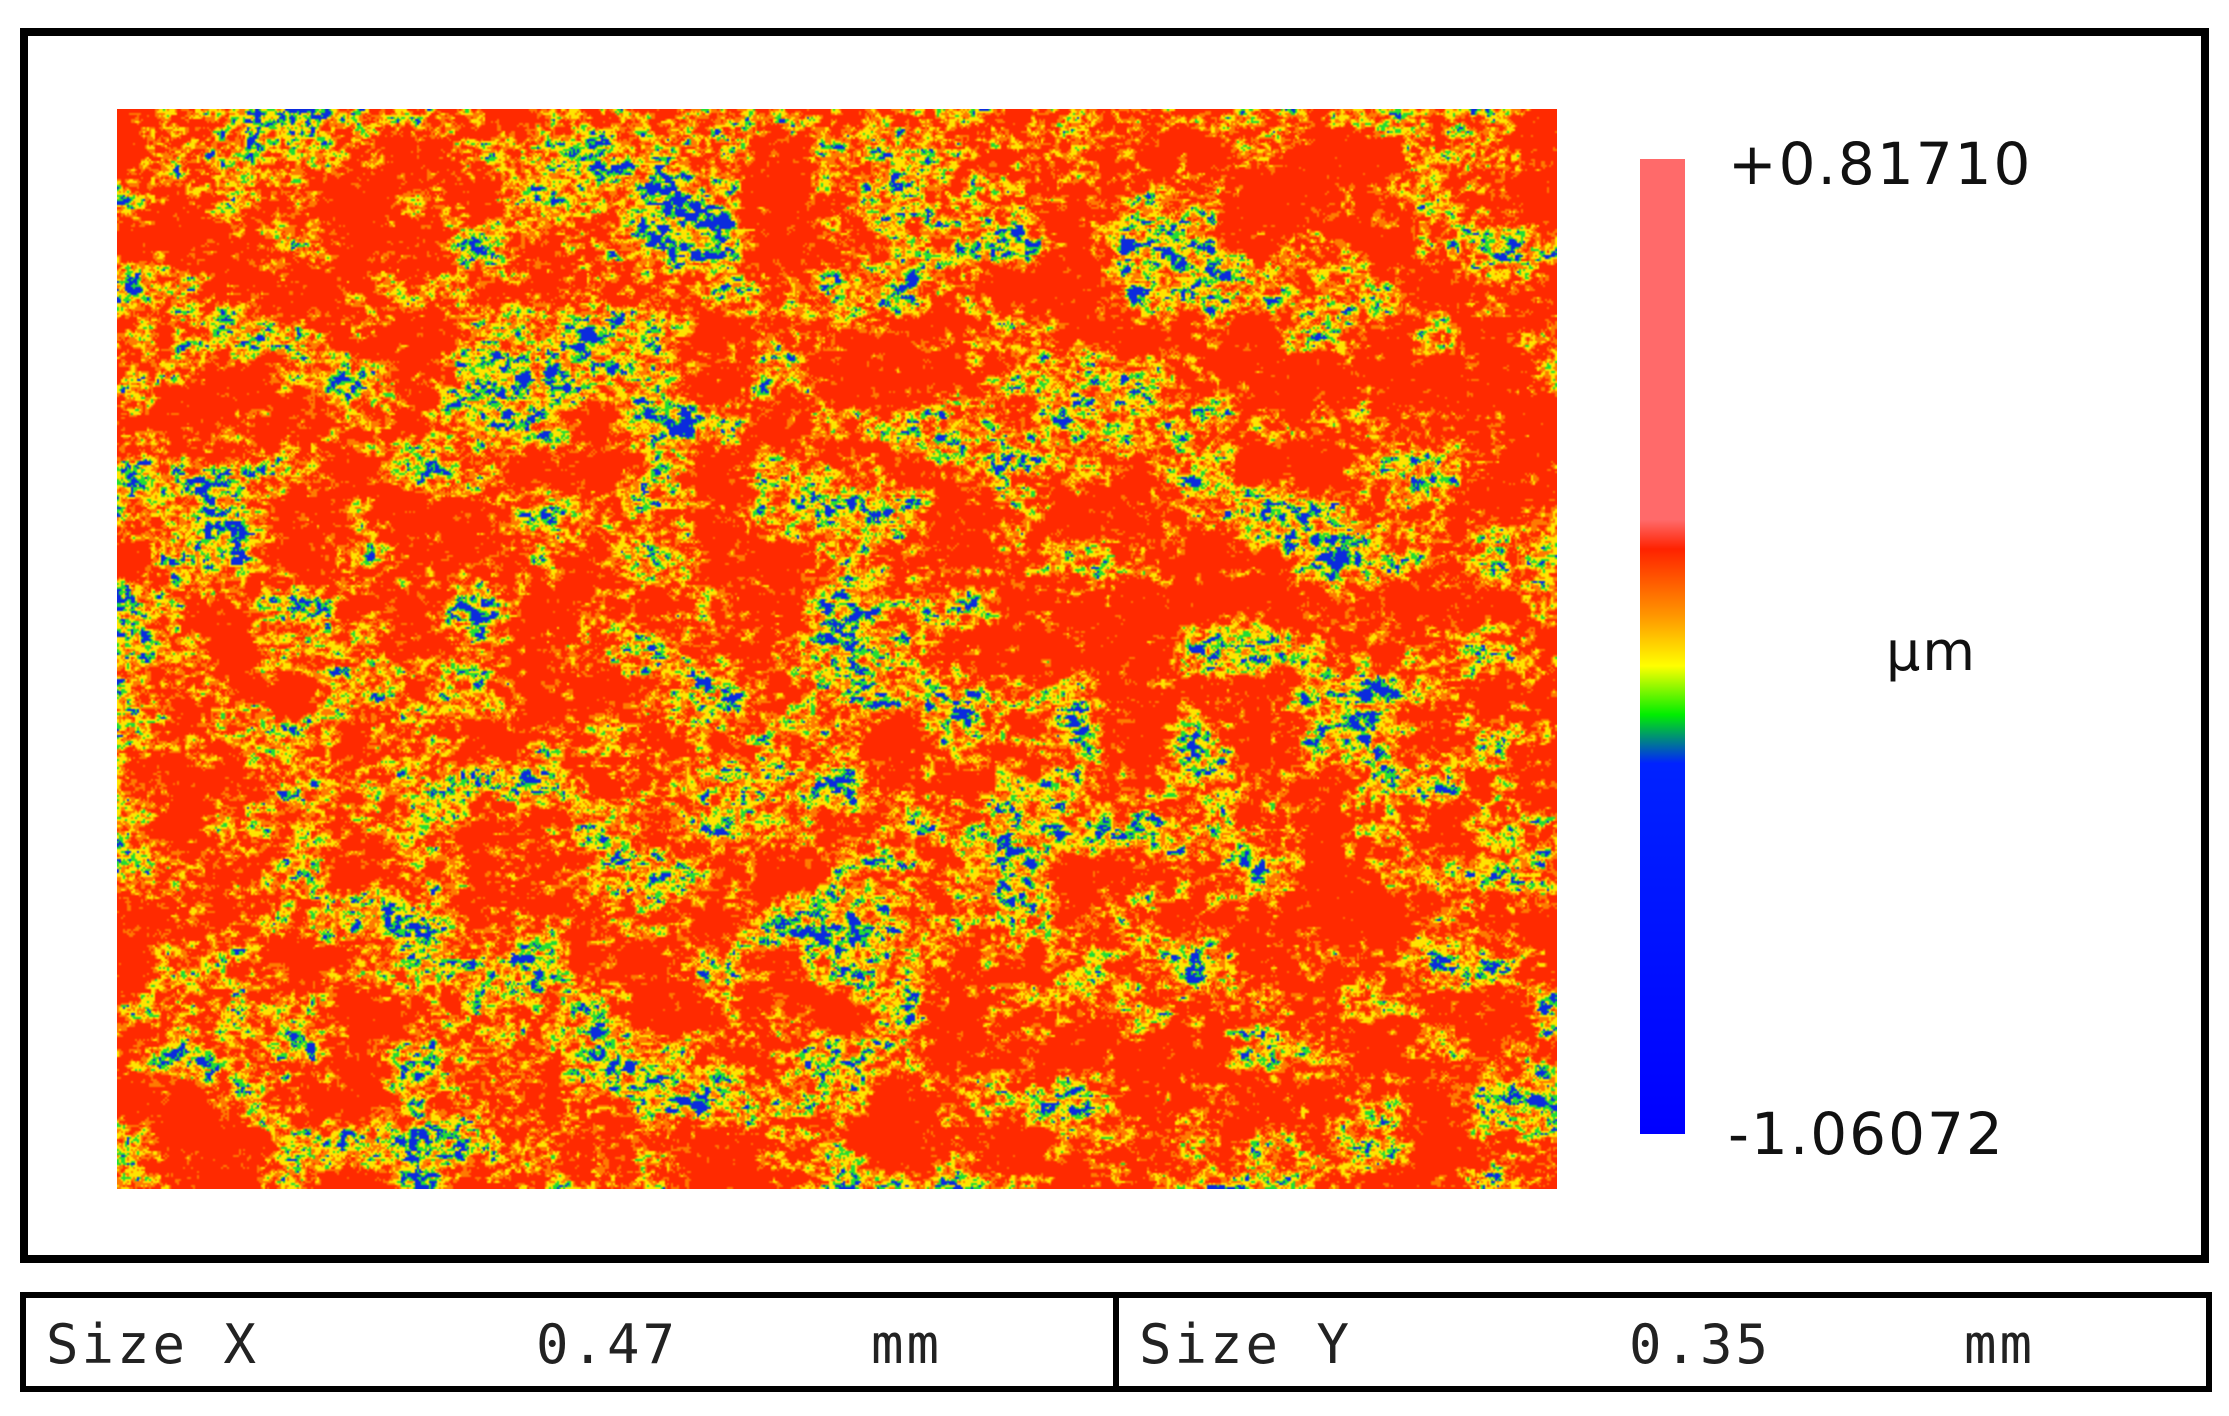  I want to click on size-y-value: 0.35, so click(1700, 1344).